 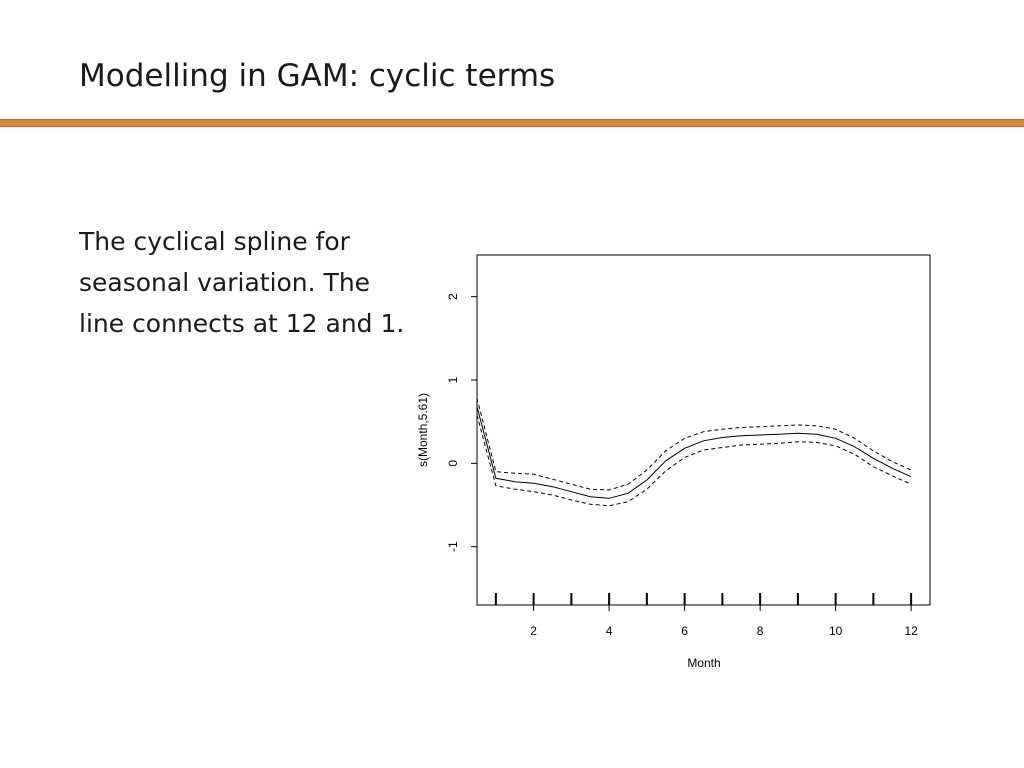 I want to click on y-axis: -1 0 1 2, so click(x=461, y=422).